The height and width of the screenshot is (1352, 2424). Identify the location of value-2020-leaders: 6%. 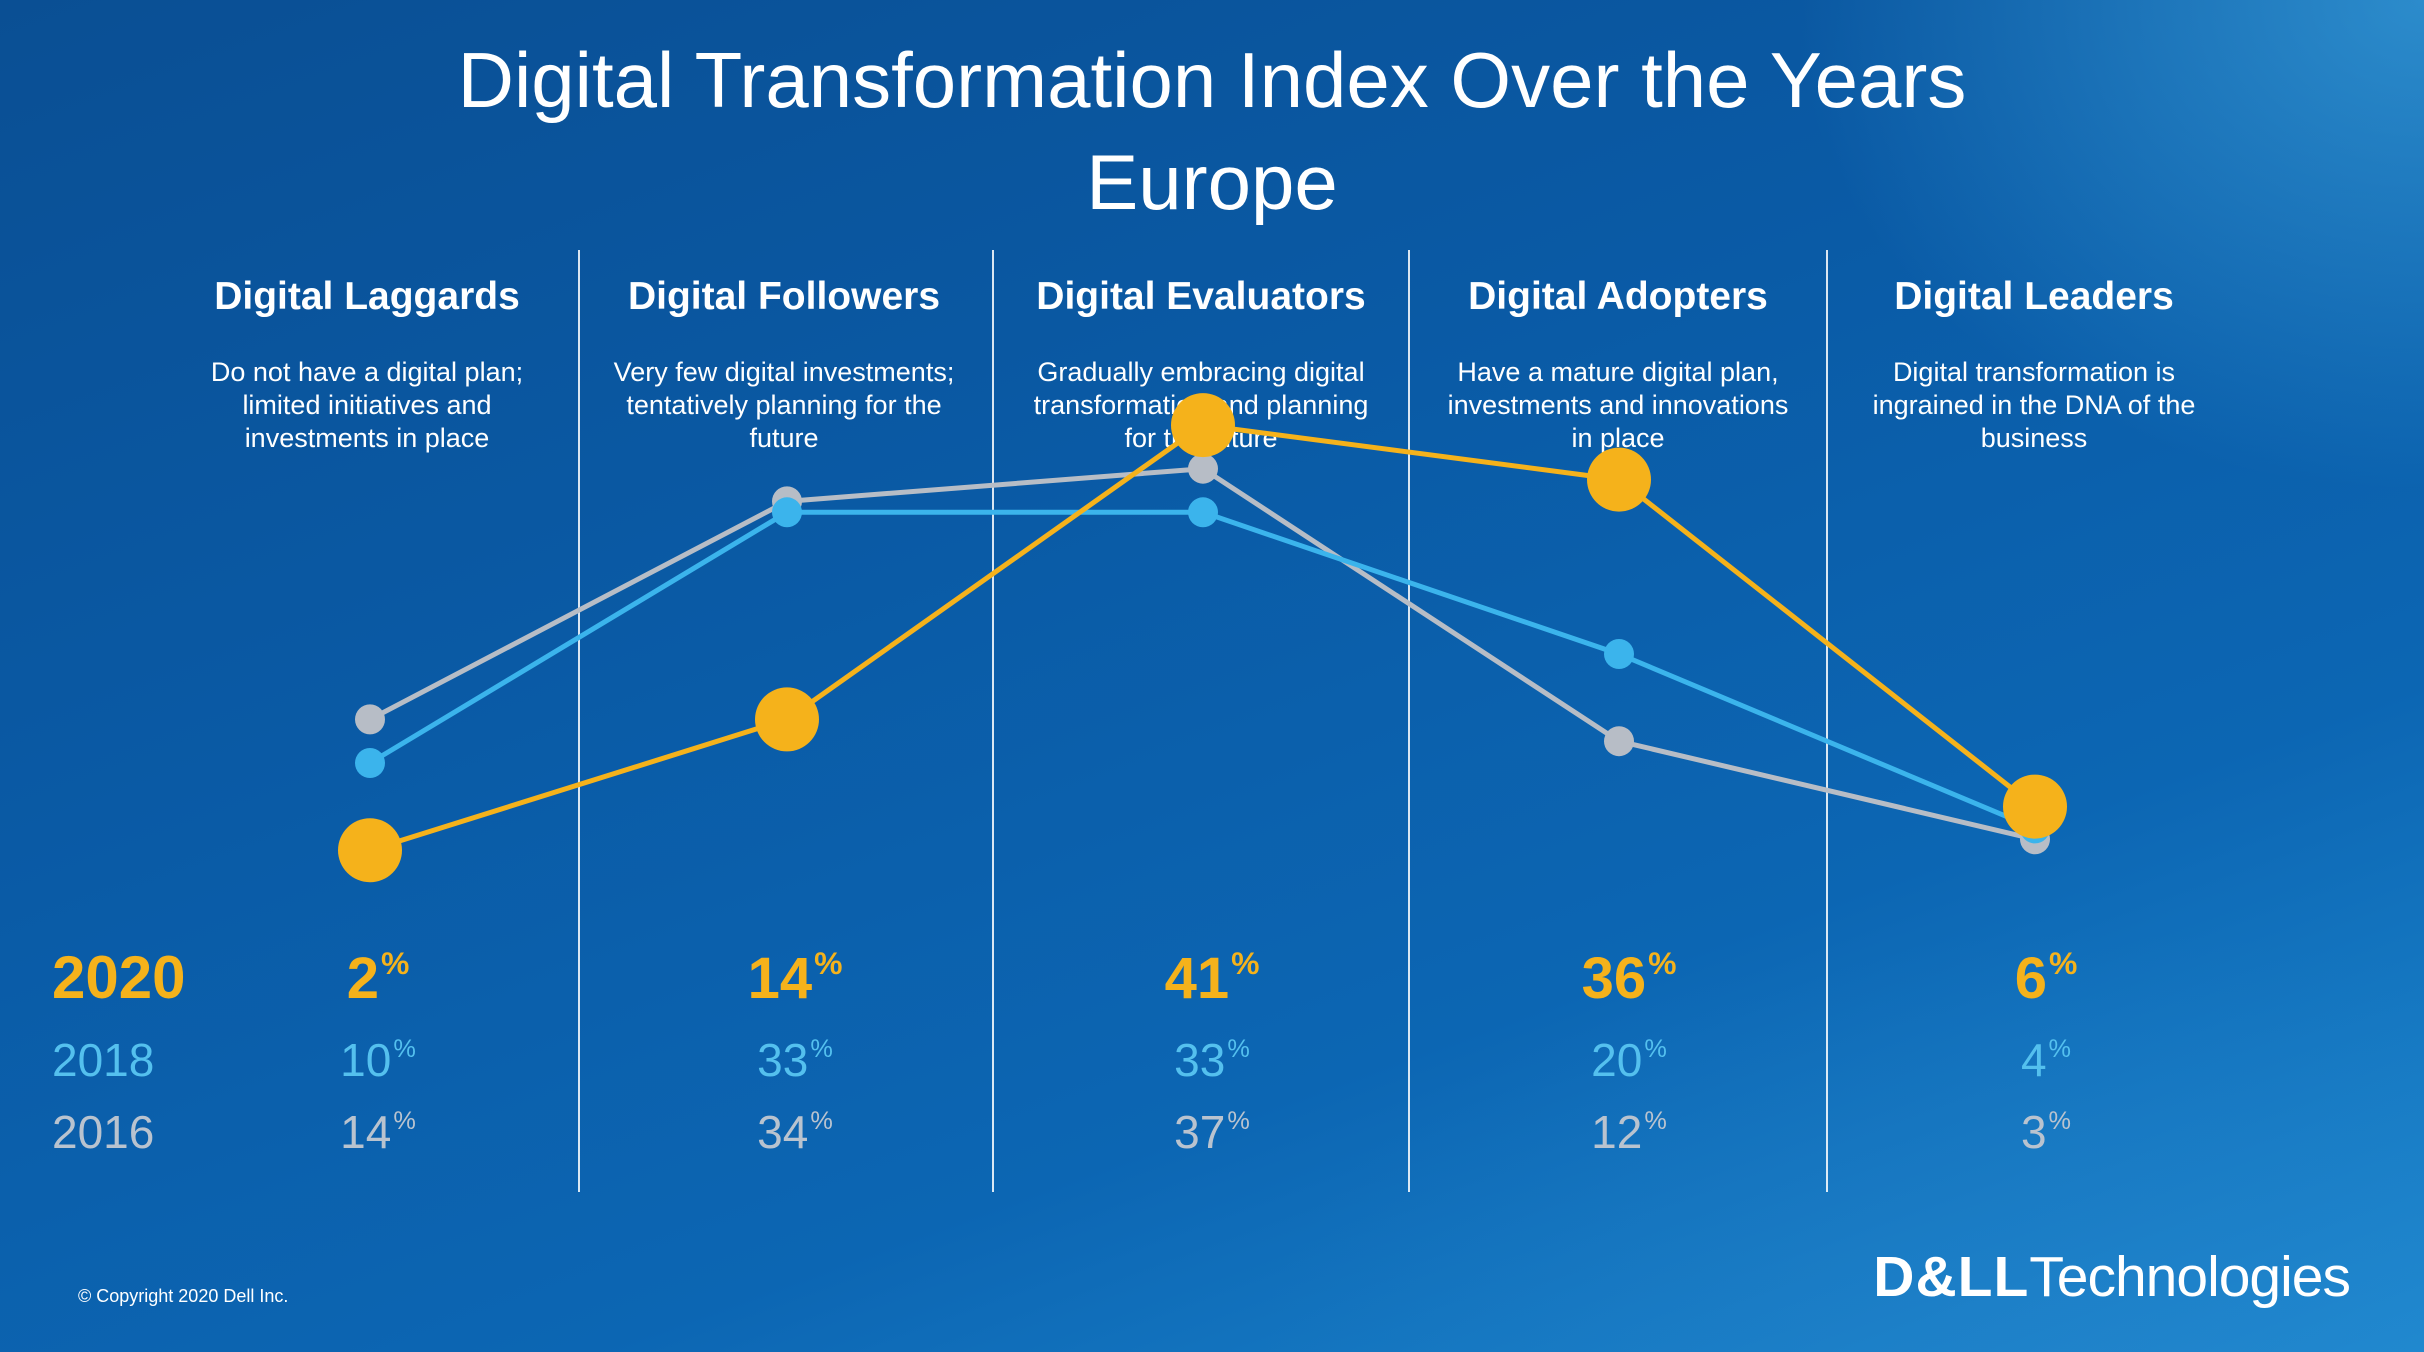
(2046, 978).